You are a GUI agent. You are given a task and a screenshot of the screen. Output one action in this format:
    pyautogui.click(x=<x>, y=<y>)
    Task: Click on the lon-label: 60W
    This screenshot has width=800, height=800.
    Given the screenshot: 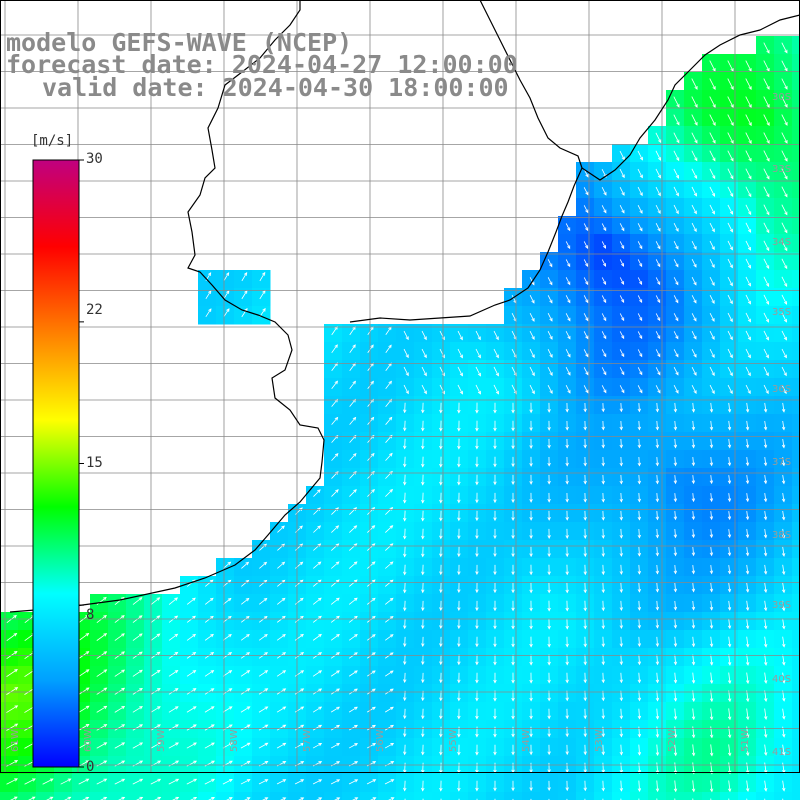 What is the action you would take?
    pyautogui.click(x=88, y=740)
    